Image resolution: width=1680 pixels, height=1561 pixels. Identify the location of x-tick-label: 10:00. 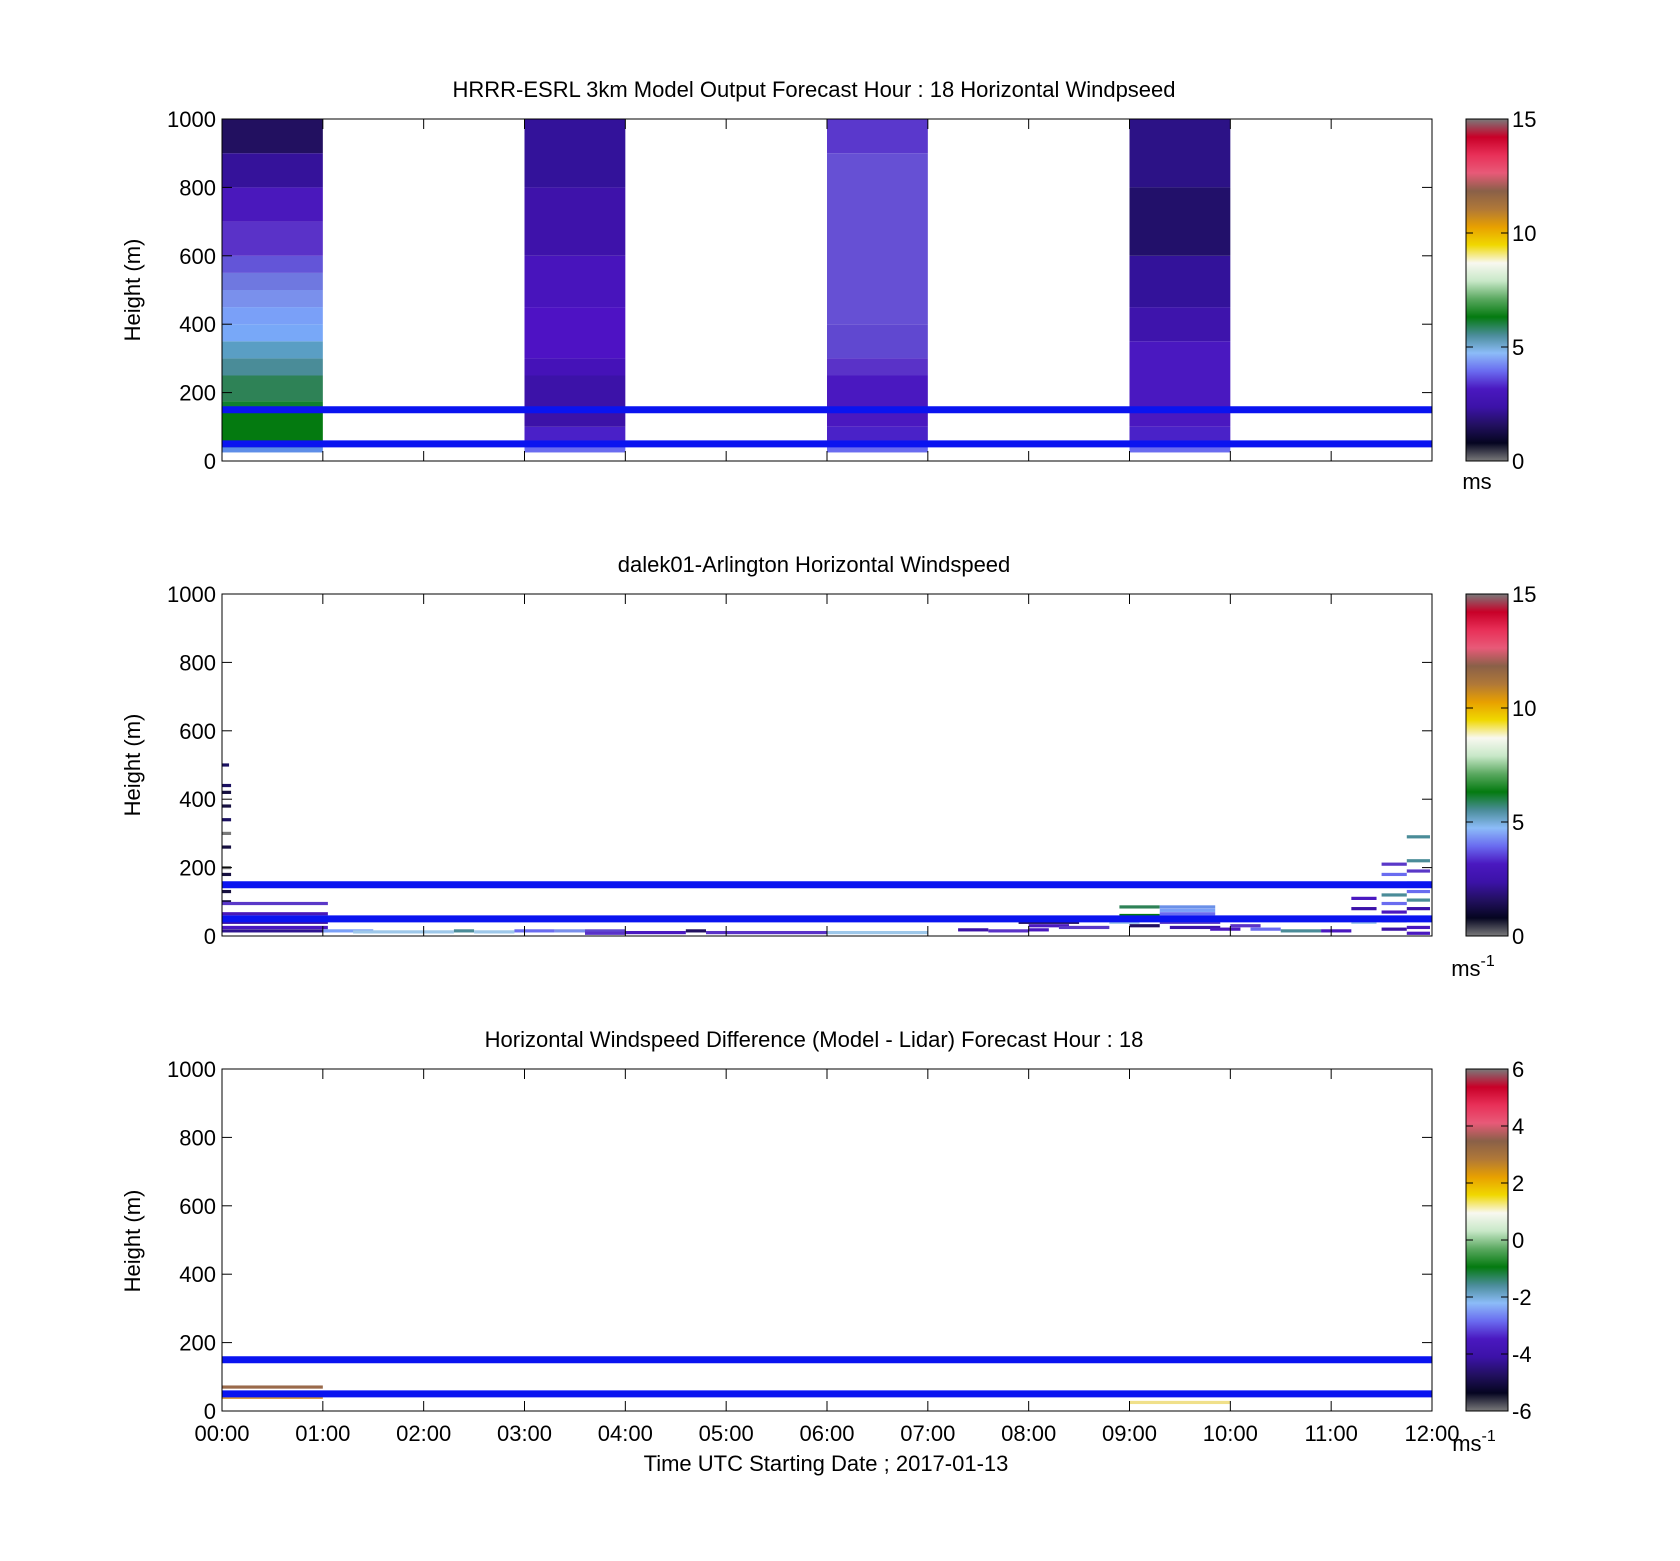
(1230, 1433).